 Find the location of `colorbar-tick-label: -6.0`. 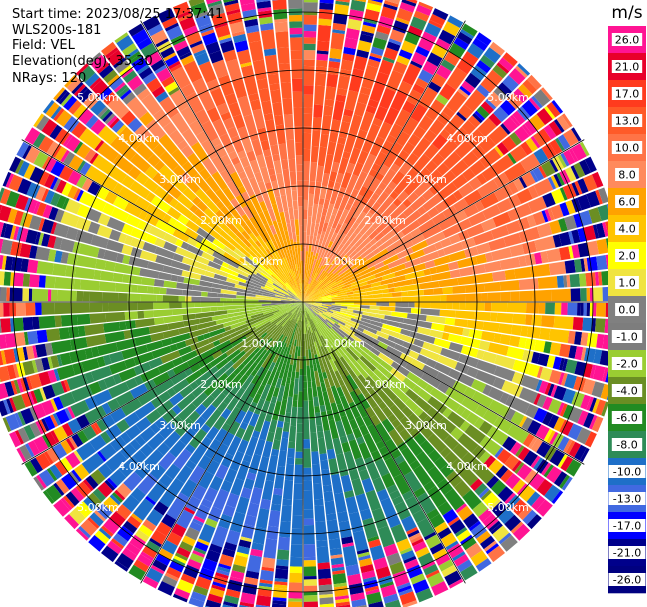

colorbar-tick-label: -6.0 is located at coordinates (626, 418).